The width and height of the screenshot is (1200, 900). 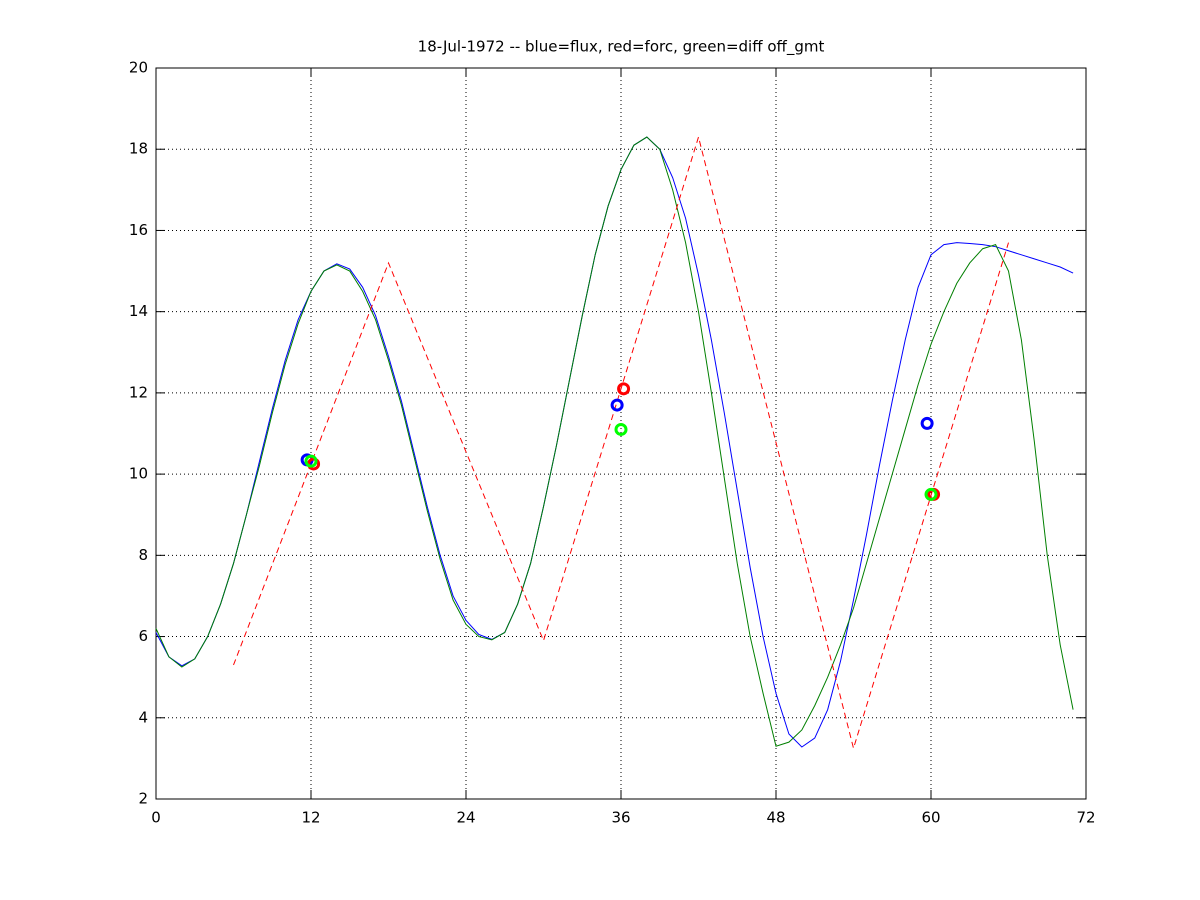 I want to click on x-tick-label: 12, so click(x=310, y=818).